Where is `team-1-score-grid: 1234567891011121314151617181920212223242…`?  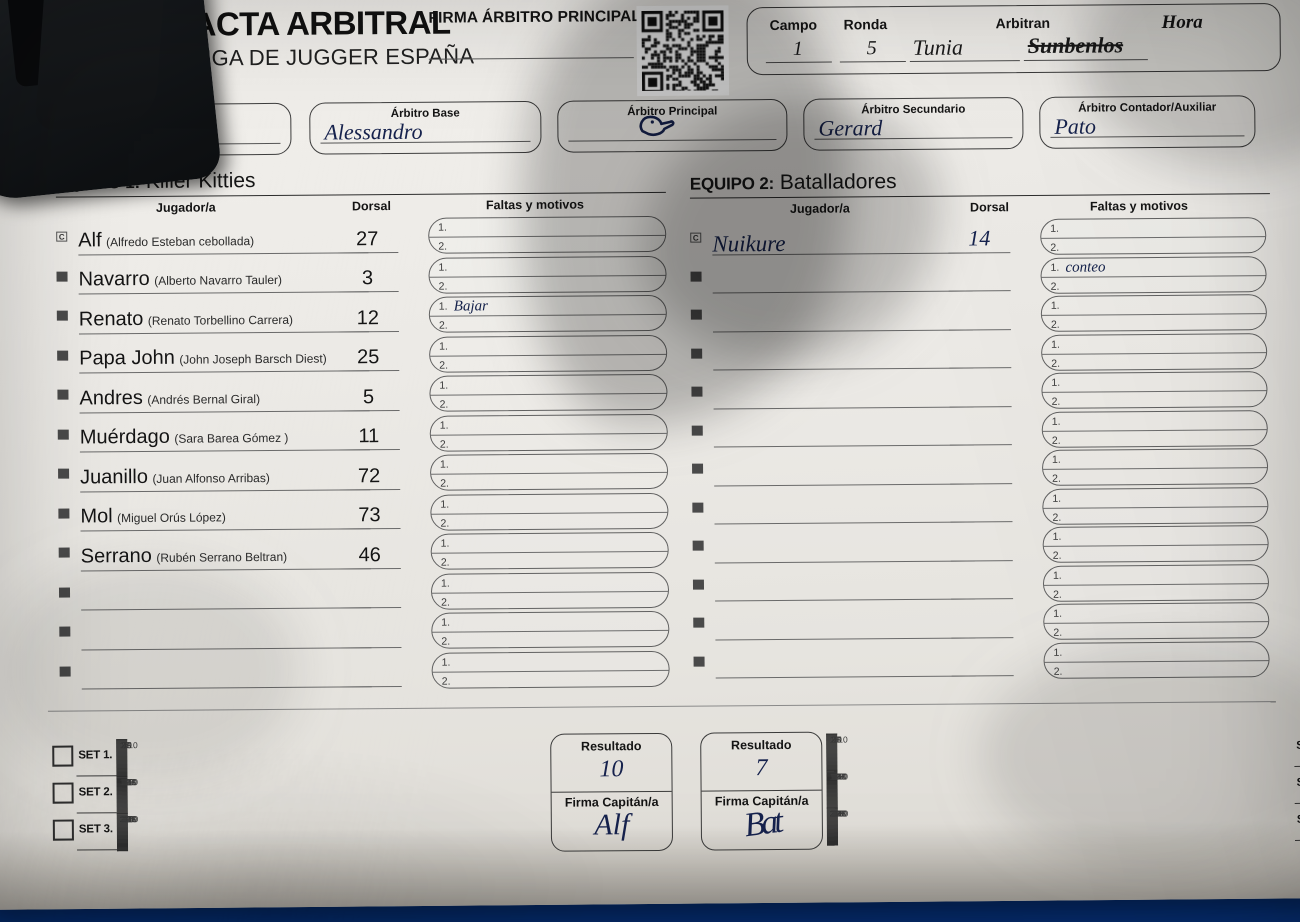 team-1-score-grid: 1234567891011121314151617181920212223242… is located at coordinates (127, 795).